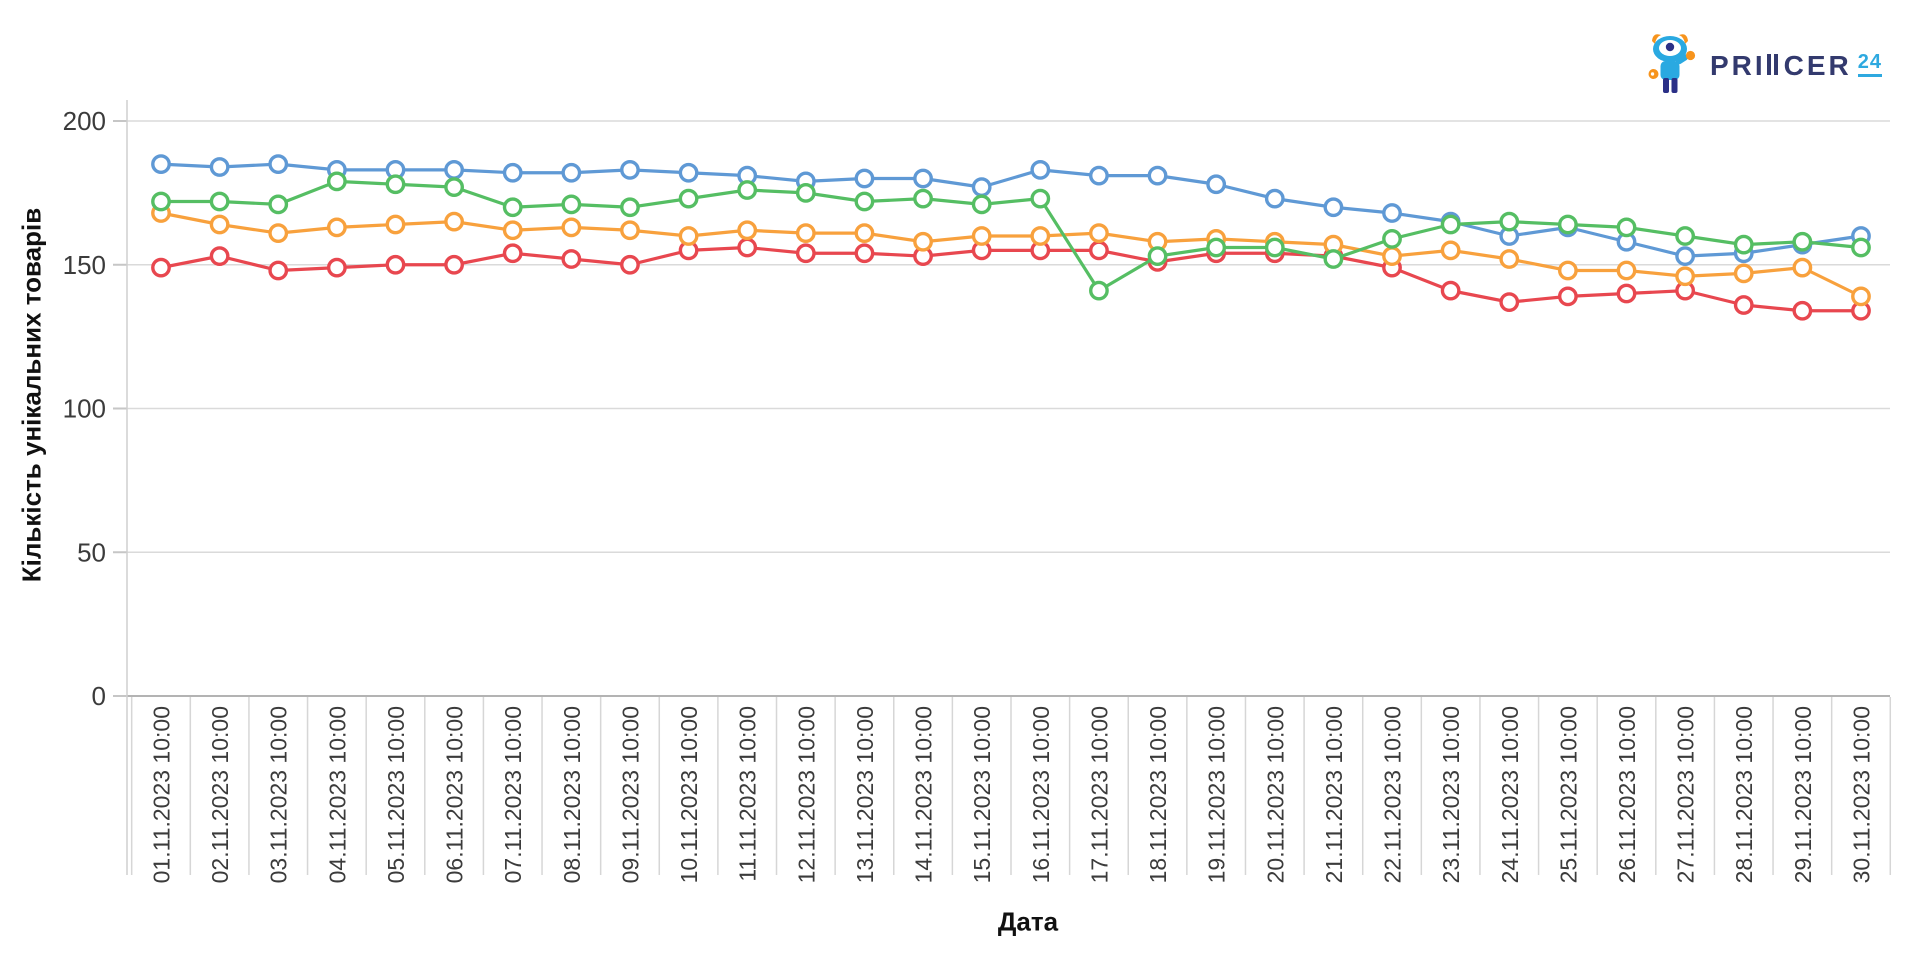  What do you see at coordinates (1568, 794) in the screenshot?
I see `x-tick-label: 25.11.2023 10:00` at bounding box center [1568, 794].